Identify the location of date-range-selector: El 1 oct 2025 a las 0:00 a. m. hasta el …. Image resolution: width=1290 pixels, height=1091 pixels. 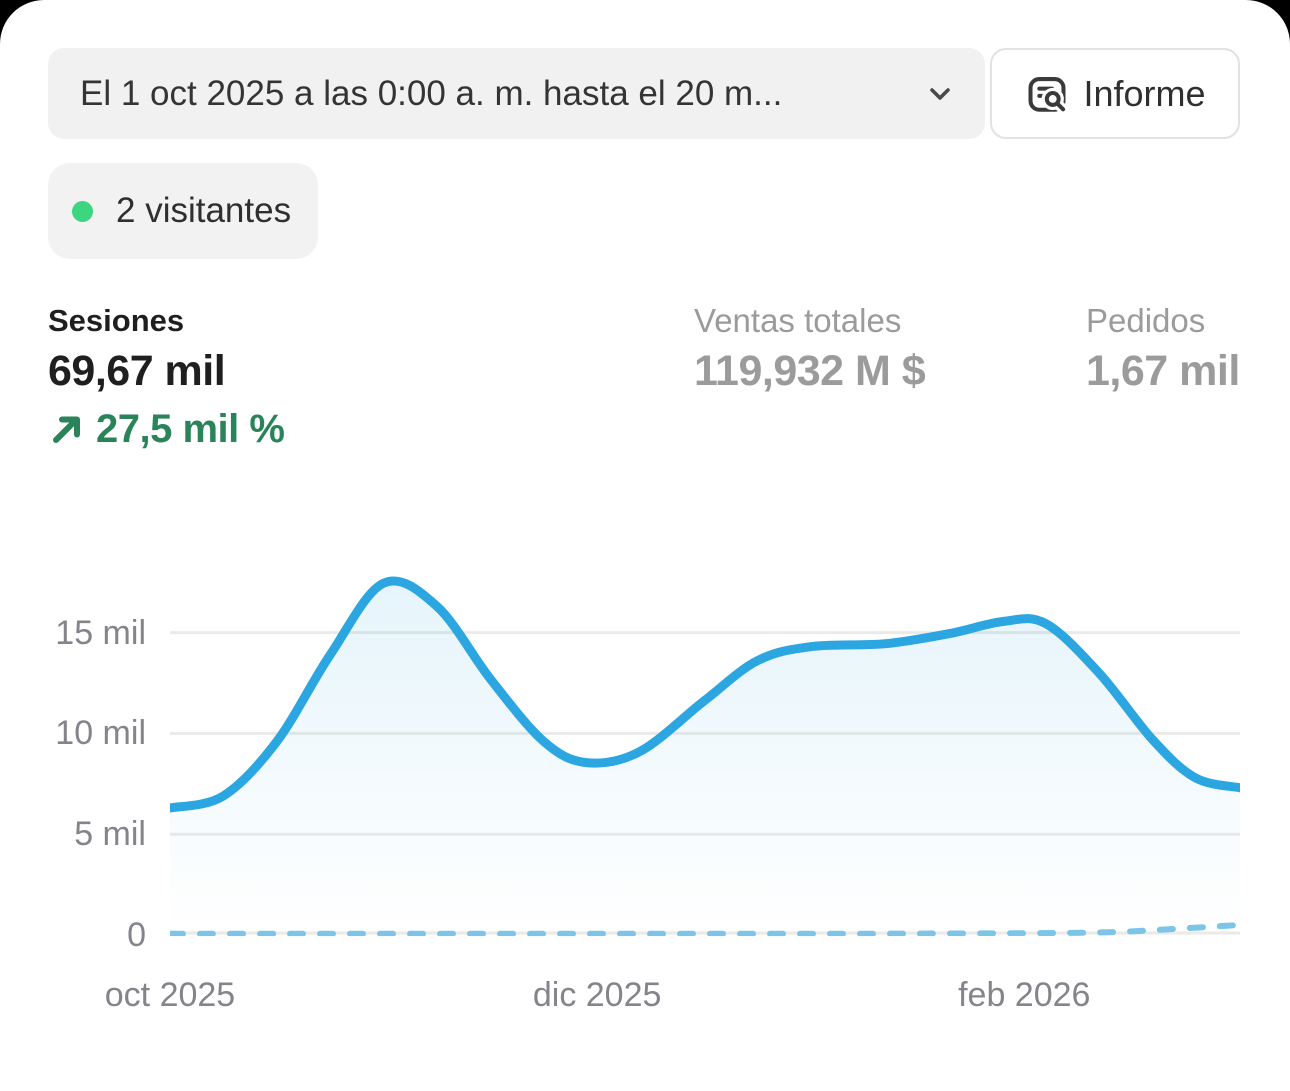
(516, 93).